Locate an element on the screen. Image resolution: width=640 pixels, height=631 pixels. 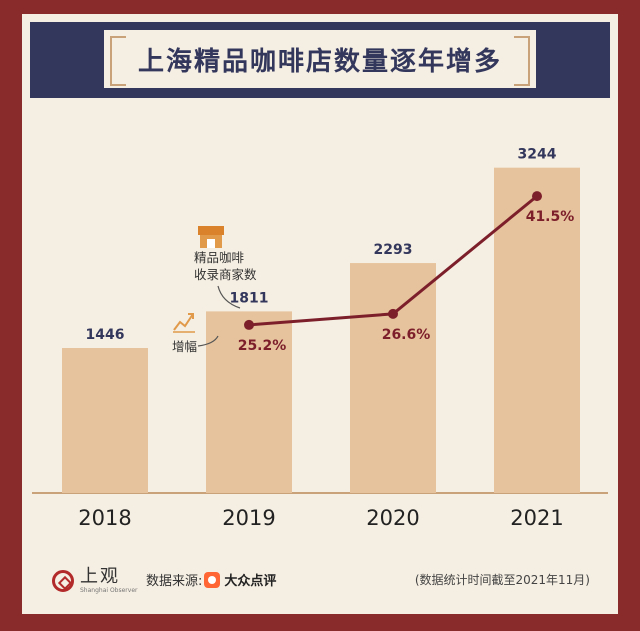
logo: 上观 Shanghai Observer is located at coordinates (102, 581).